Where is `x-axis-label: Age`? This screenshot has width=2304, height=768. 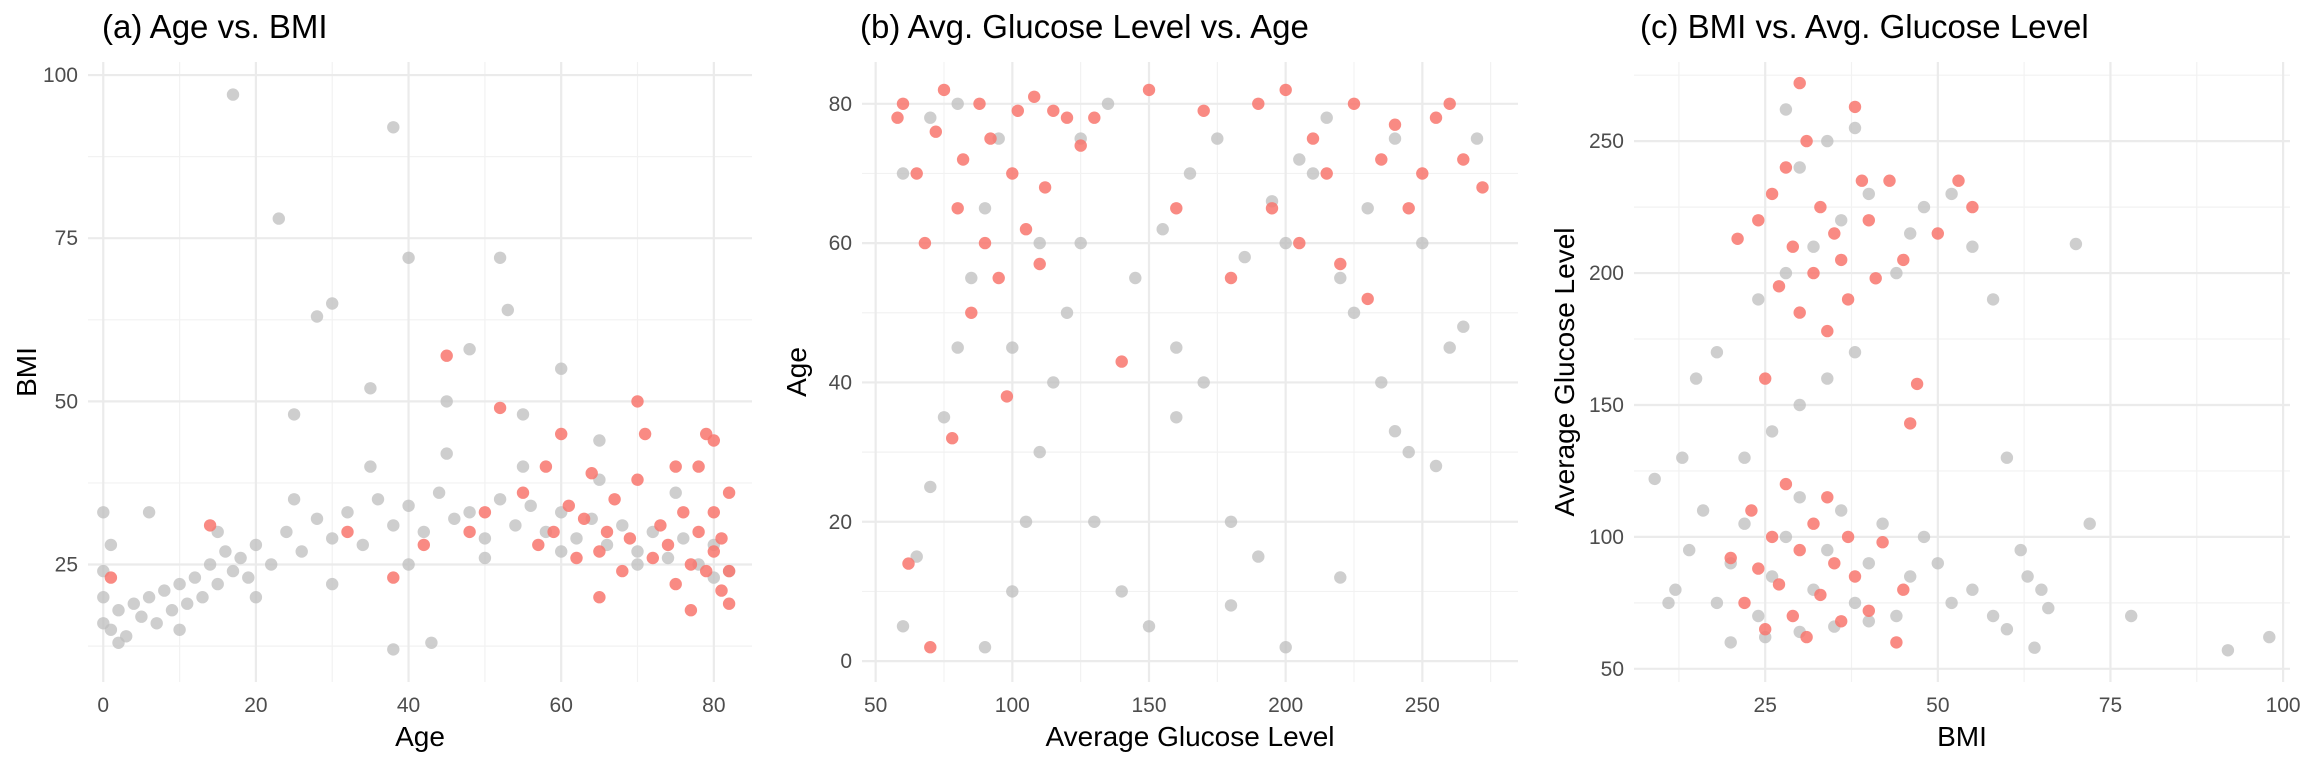 x-axis-label: Age is located at coordinates (420, 736).